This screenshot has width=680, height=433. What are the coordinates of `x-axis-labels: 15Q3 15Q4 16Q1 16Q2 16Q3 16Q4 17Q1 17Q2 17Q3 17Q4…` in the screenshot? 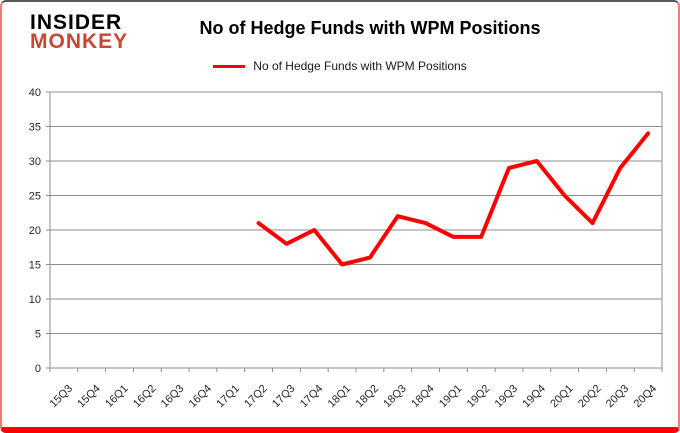 It's located at (354, 397).